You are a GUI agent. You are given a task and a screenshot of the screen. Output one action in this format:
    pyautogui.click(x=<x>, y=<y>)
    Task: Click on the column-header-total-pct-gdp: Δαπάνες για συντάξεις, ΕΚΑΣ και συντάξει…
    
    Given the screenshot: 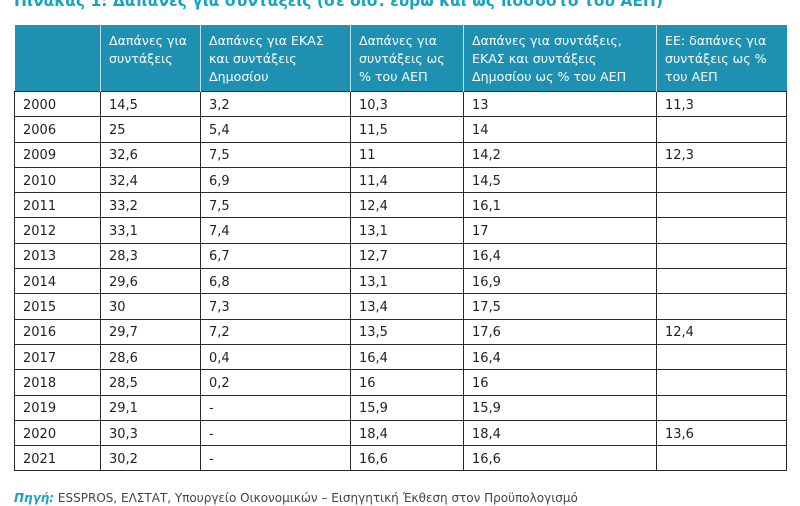 What is the action you would take?
    pyautogui.click(x=560, y=58)
    